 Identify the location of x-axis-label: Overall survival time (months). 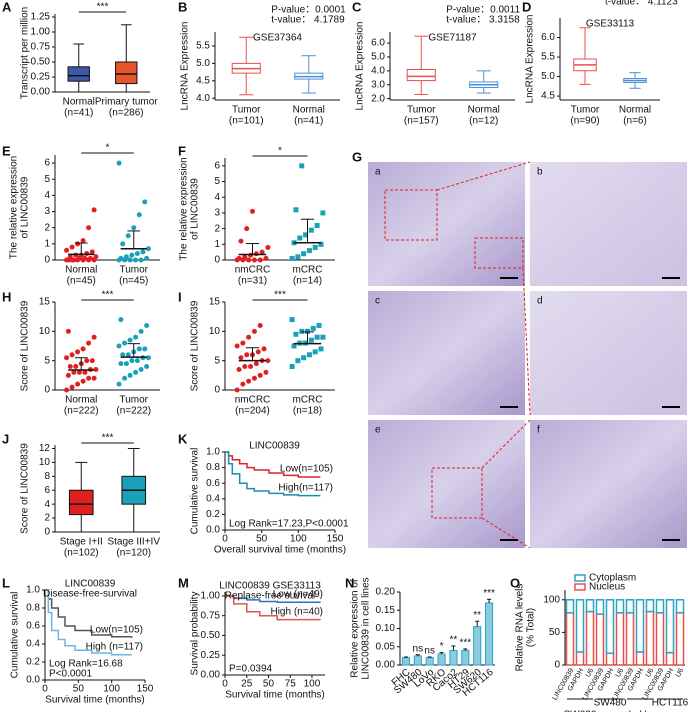
(280, 550).